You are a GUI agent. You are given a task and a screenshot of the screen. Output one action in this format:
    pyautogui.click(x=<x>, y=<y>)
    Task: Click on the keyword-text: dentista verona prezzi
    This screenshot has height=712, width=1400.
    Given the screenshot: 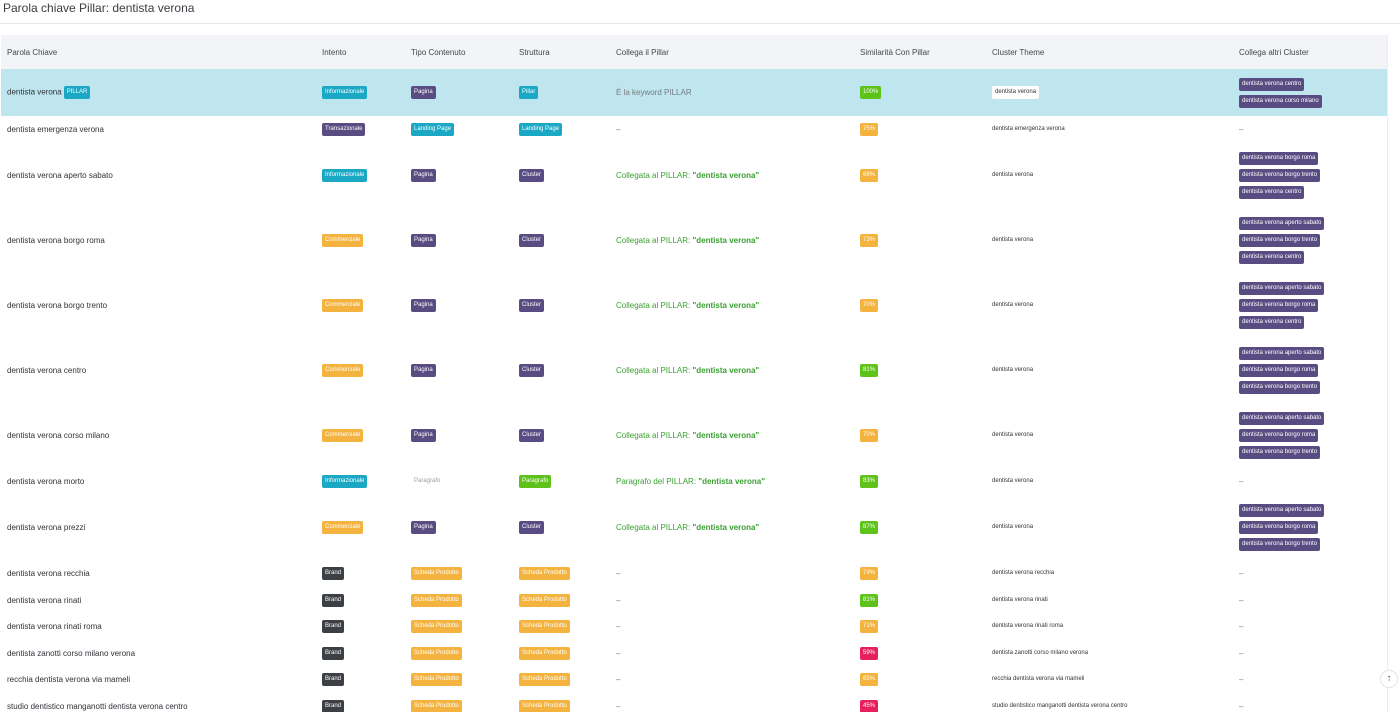 What is the action you would take?
    pyautogui.click(x=46, y=527)
    